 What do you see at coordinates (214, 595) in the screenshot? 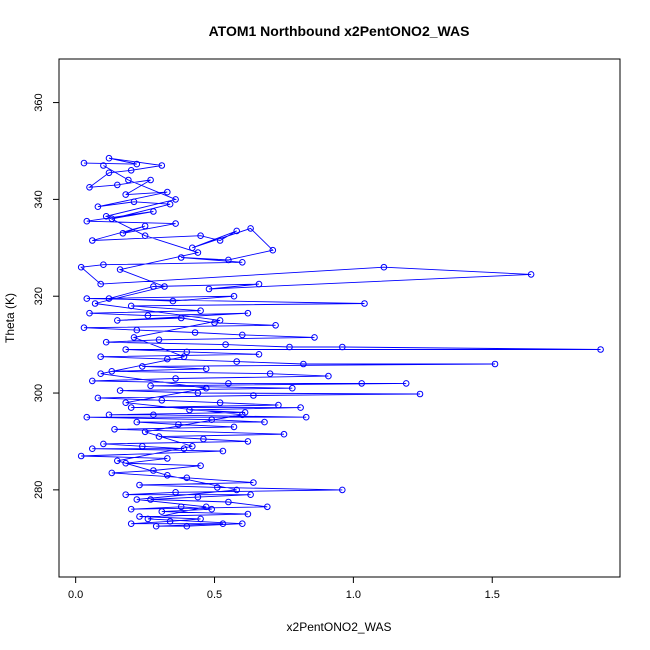
I see `x-tick-label: 0.5` at bounding box center [214, 595].